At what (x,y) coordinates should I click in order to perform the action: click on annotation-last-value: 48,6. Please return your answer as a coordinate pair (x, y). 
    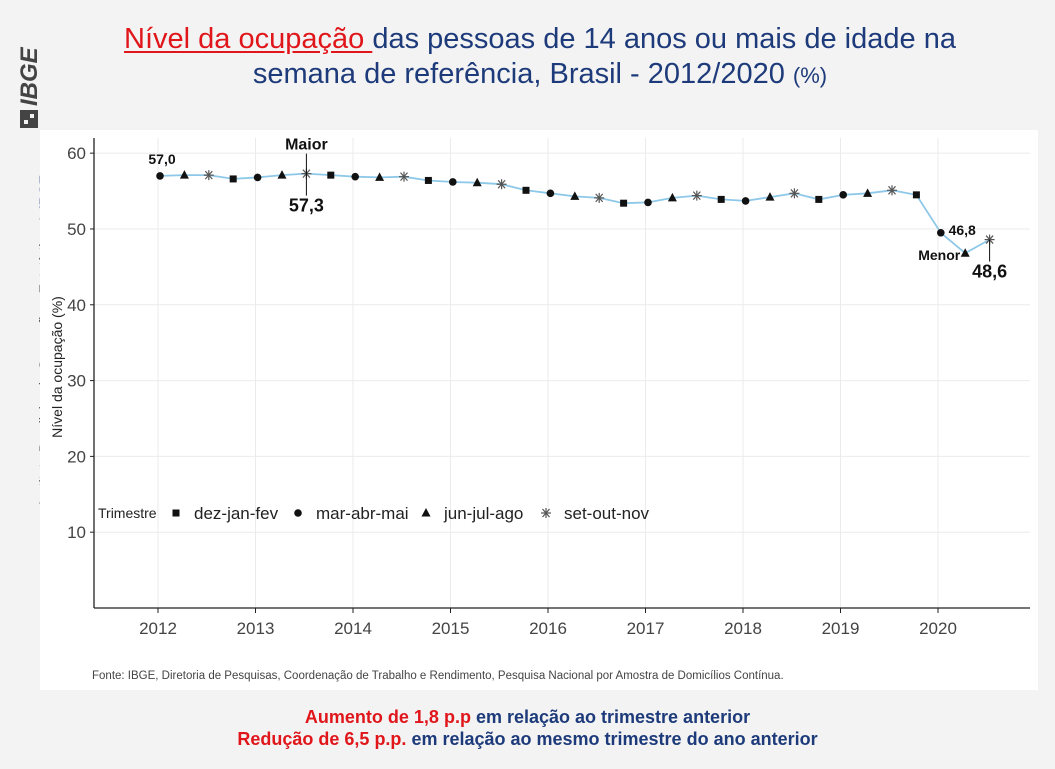
    Looking at the image, I should click on (989, 272).